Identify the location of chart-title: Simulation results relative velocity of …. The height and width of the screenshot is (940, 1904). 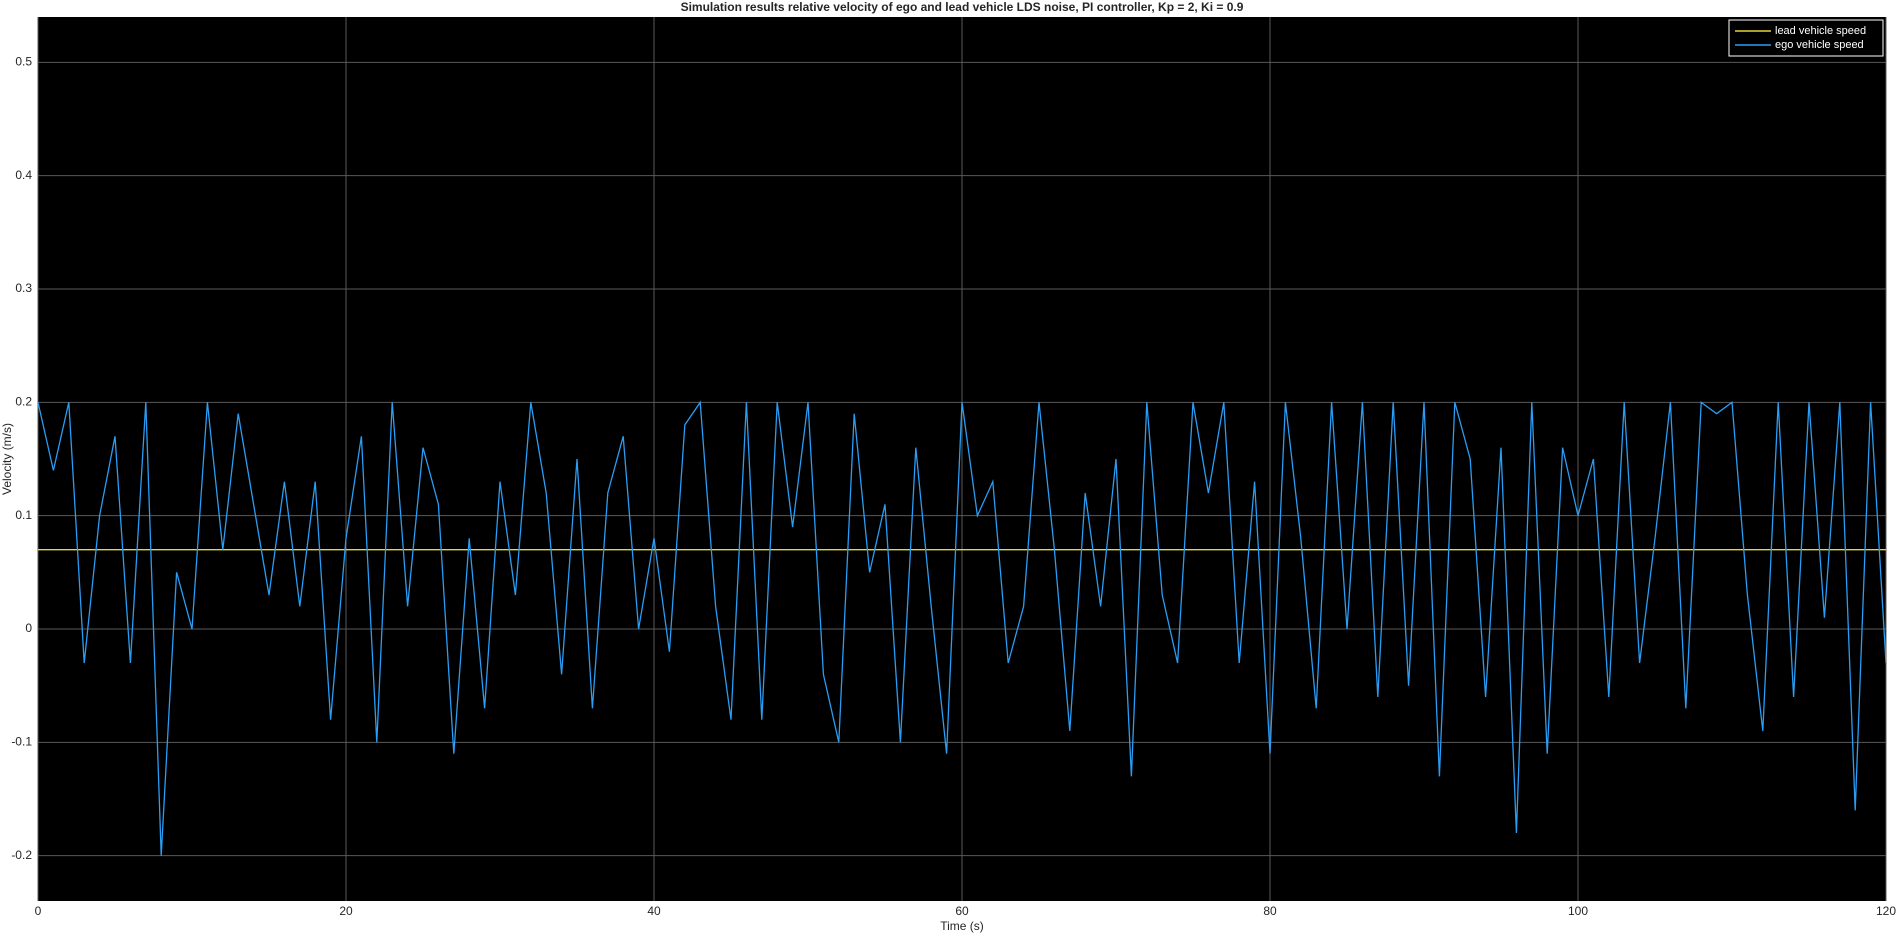
(962, 7).